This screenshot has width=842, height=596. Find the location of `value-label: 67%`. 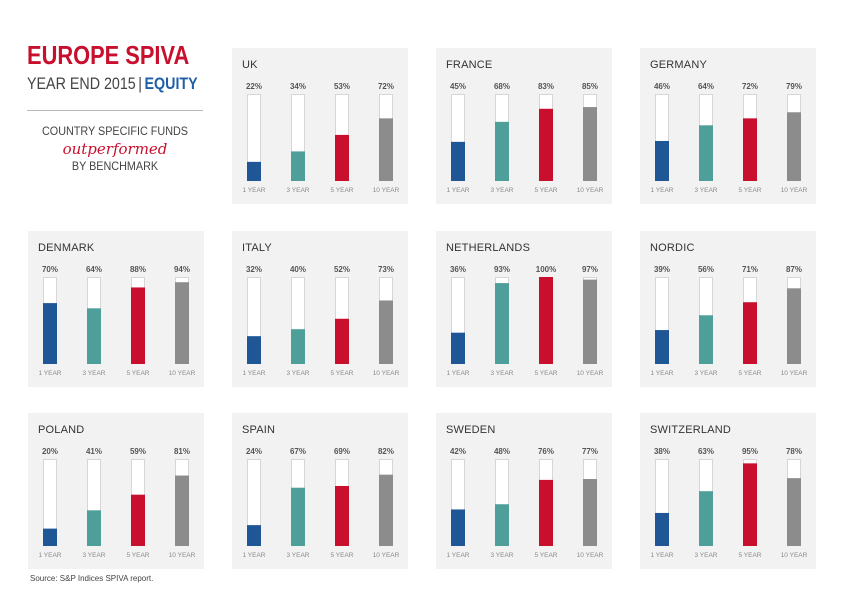

value-label: 67% is located at coordinates (298, 451).